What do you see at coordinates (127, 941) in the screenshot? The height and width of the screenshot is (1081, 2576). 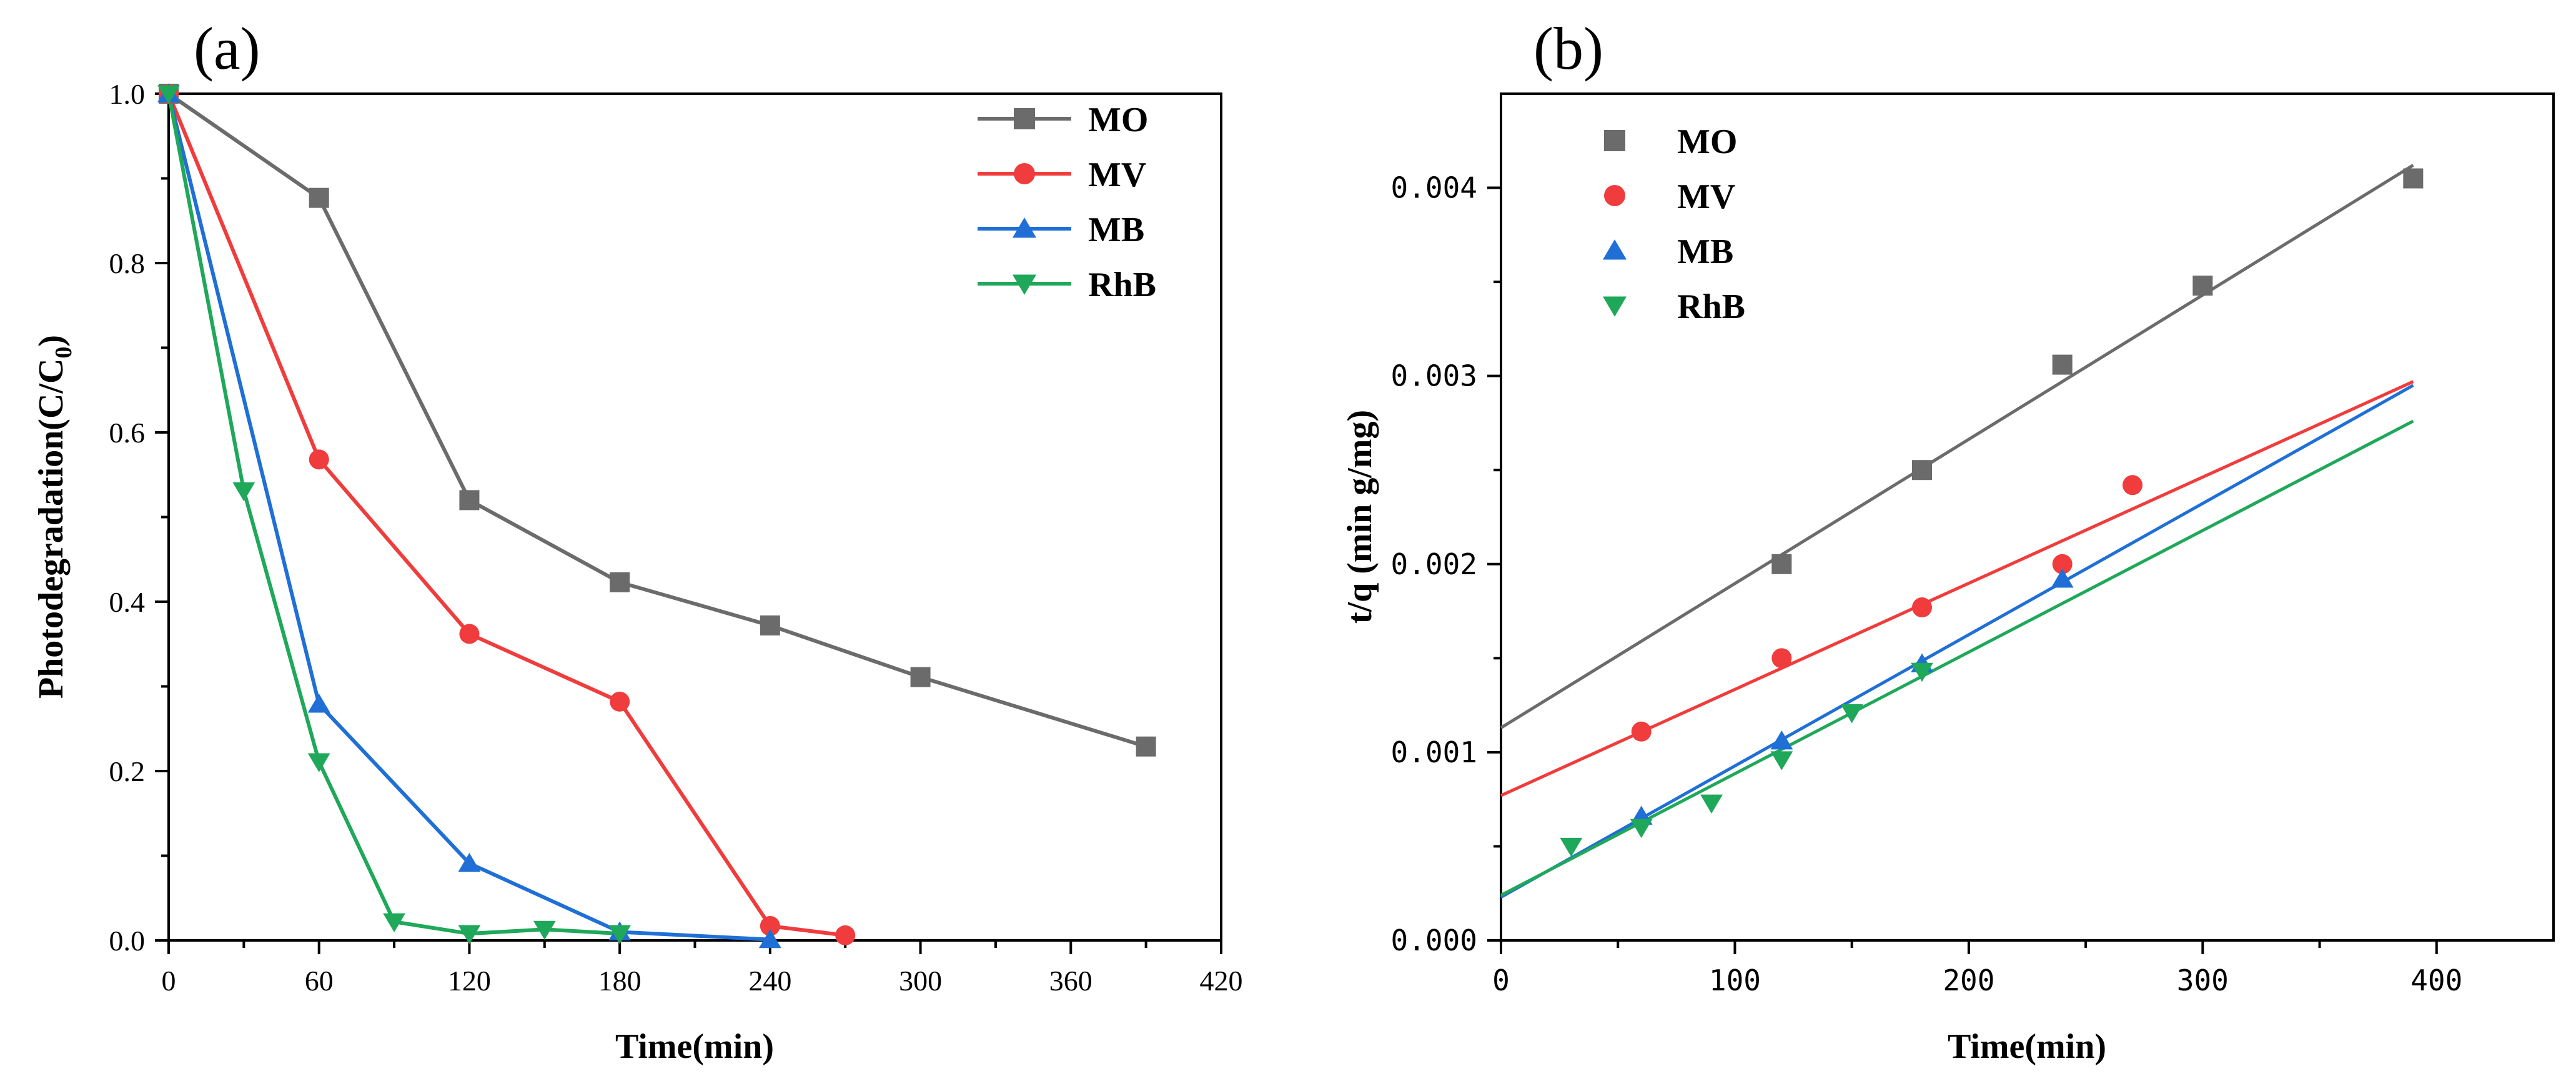 I see `panel-a-y-tick-label: 0.0` at bounding box center [127, 941].